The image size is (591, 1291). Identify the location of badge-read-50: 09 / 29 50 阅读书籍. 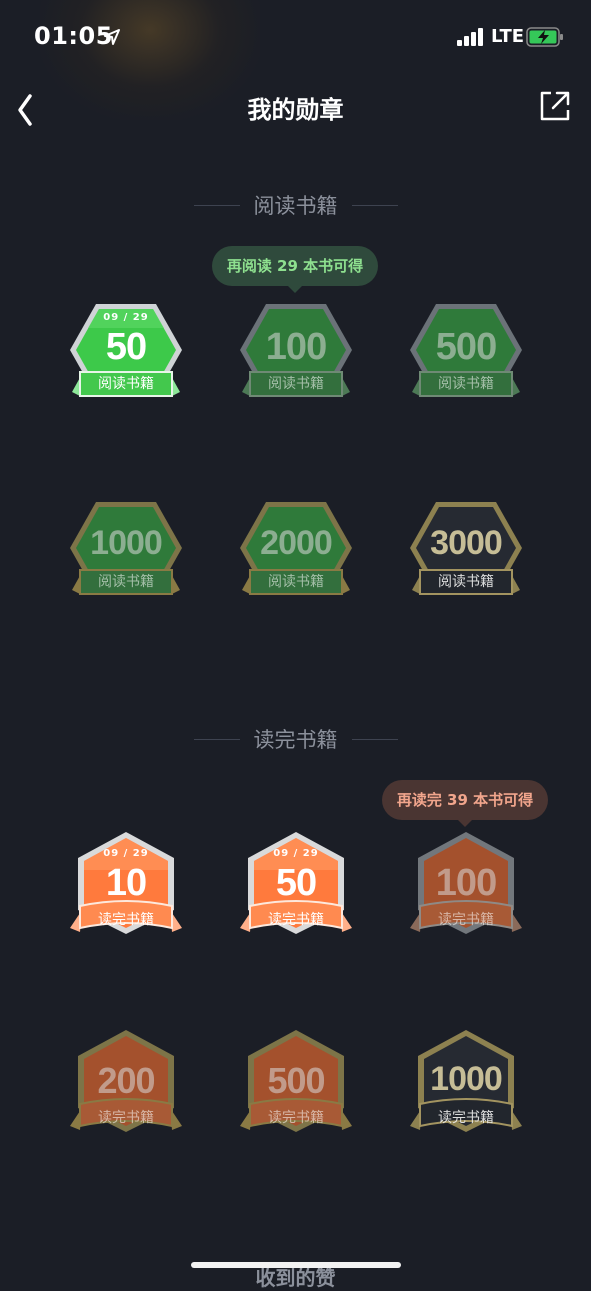
(126, 360).